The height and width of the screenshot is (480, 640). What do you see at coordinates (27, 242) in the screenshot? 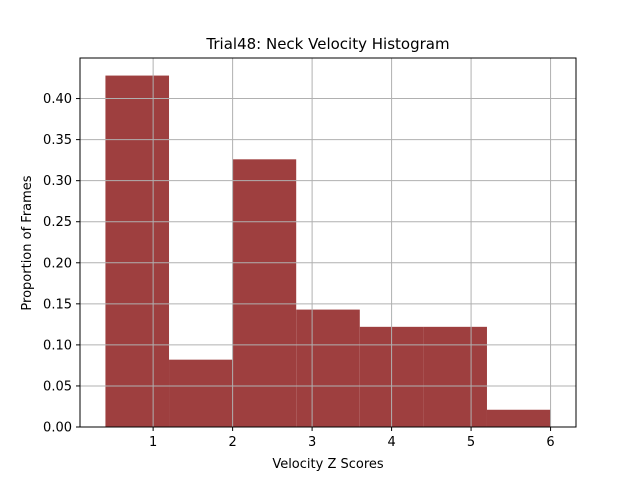
I see `y-axis-label: Proportion of Frames` at bounding box center [27, 242].